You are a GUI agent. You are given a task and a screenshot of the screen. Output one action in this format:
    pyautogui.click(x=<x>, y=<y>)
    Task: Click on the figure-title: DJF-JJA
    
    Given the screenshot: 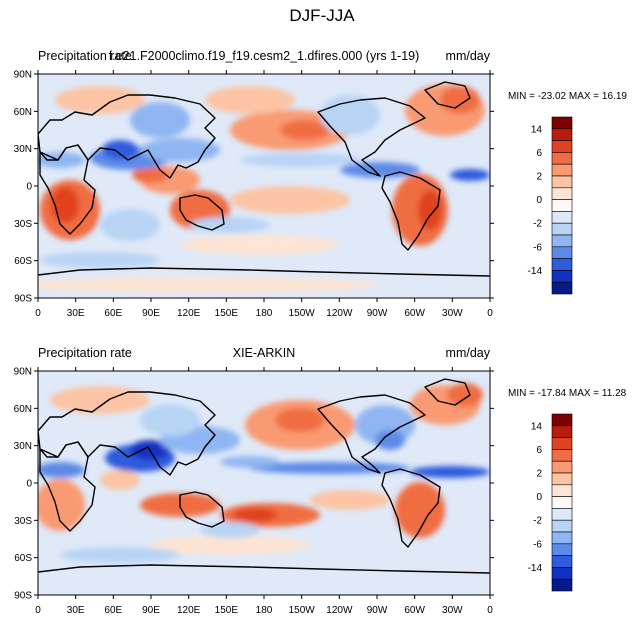 What is the action you would take?
    pyautogui.click(x=322, y=15)
    